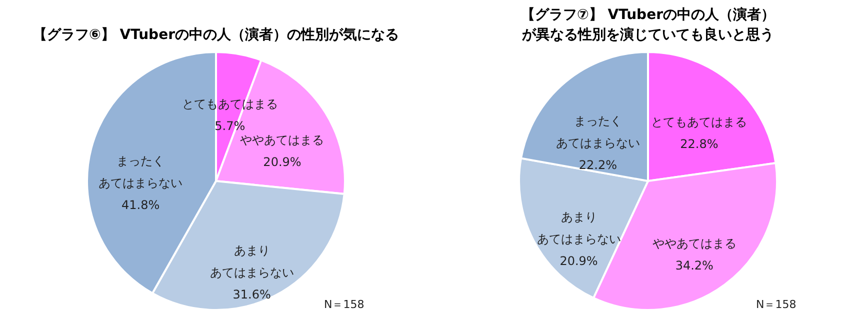 Image resolution: width=865 pixels, height=336 pixels. Describe the element at coordinates (216, 34) in the screenshot. I see `chart-title: 【グラフ⑥】 VTuberの中の人（演者）の性別が気になる` at that location.